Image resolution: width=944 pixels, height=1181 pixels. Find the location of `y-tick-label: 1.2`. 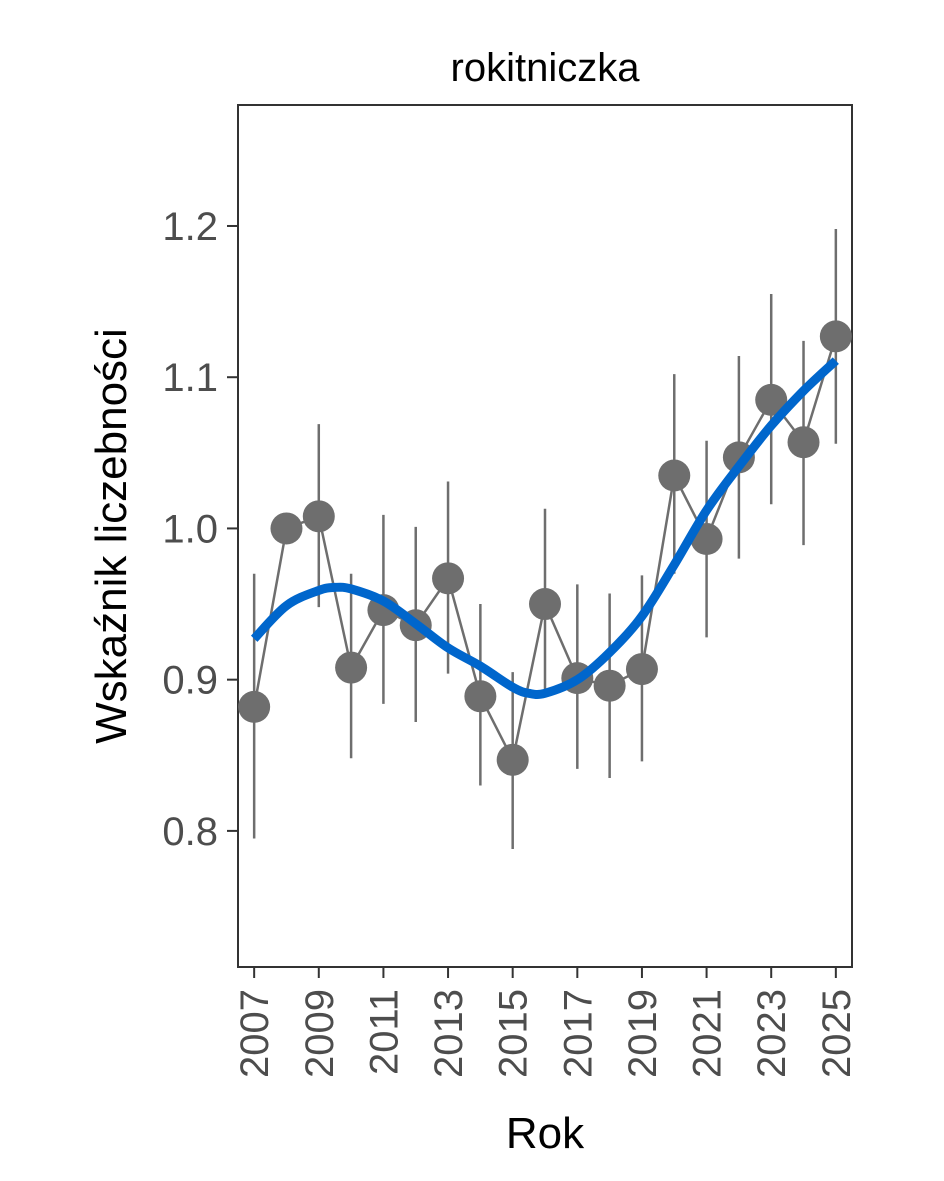

y-tick-label: 1.2 is located at coordinates (190, 227).